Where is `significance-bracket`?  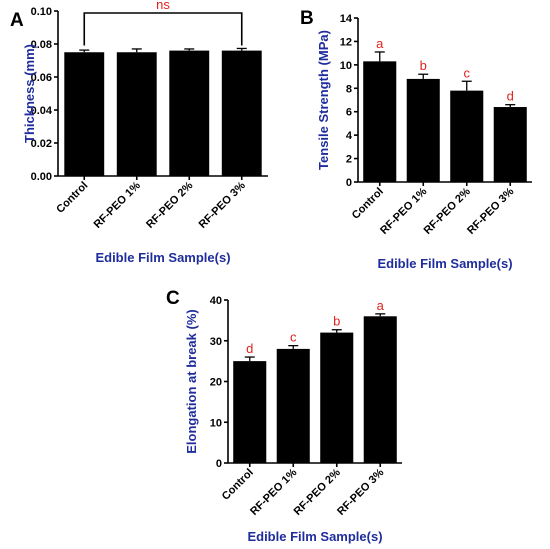
significance-bracket is located at coordinates (163, 29).